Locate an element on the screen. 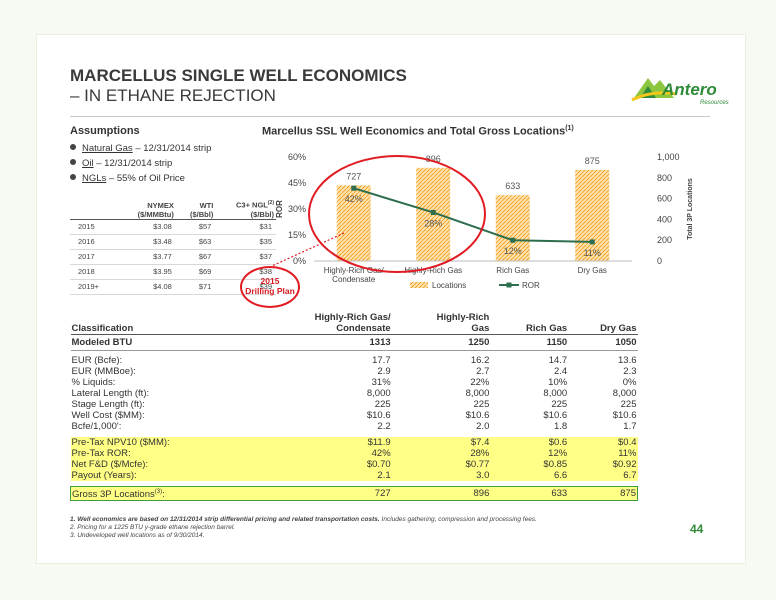  table-cell: EUR (MMBoe): is located at coordinates (103, 371).